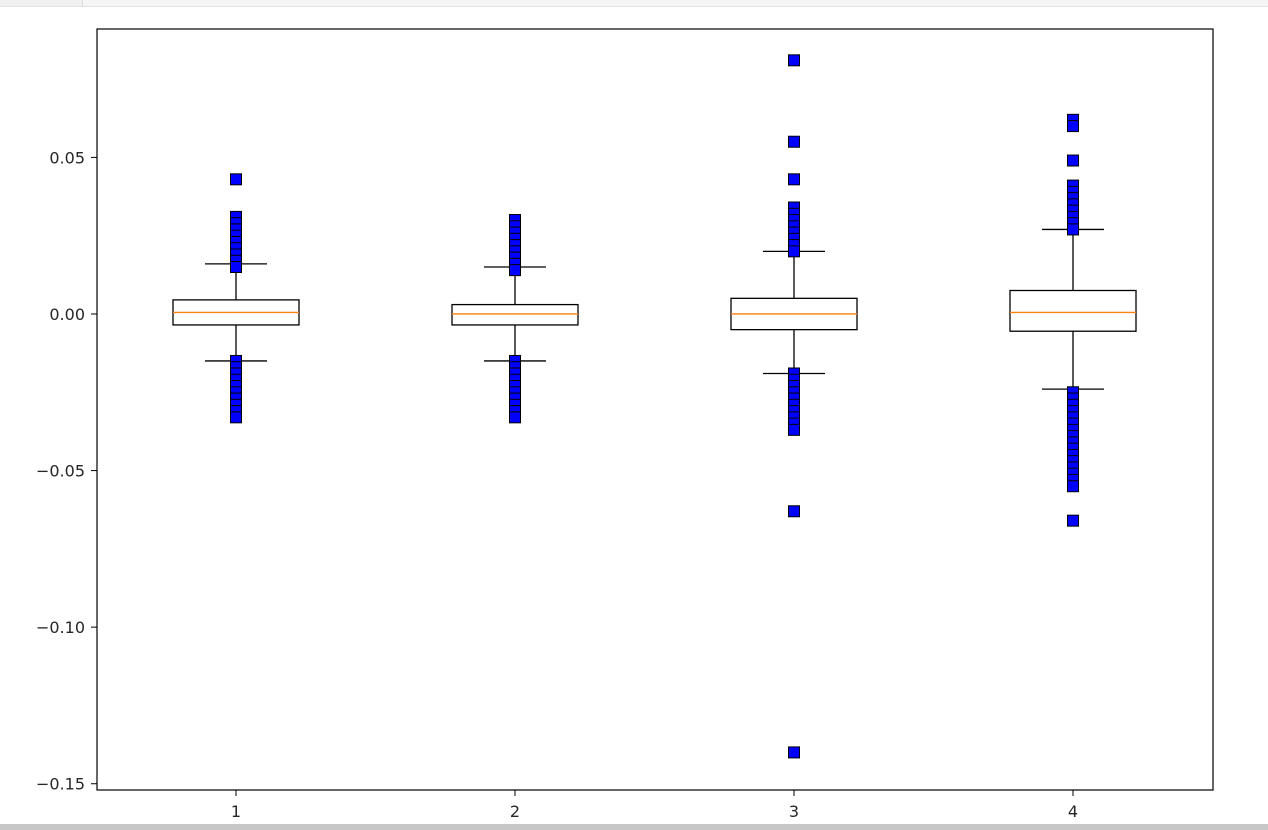 The width and height of the screenshot is (1268, 830). I want to click on window-top-strip, so click(634, 3).